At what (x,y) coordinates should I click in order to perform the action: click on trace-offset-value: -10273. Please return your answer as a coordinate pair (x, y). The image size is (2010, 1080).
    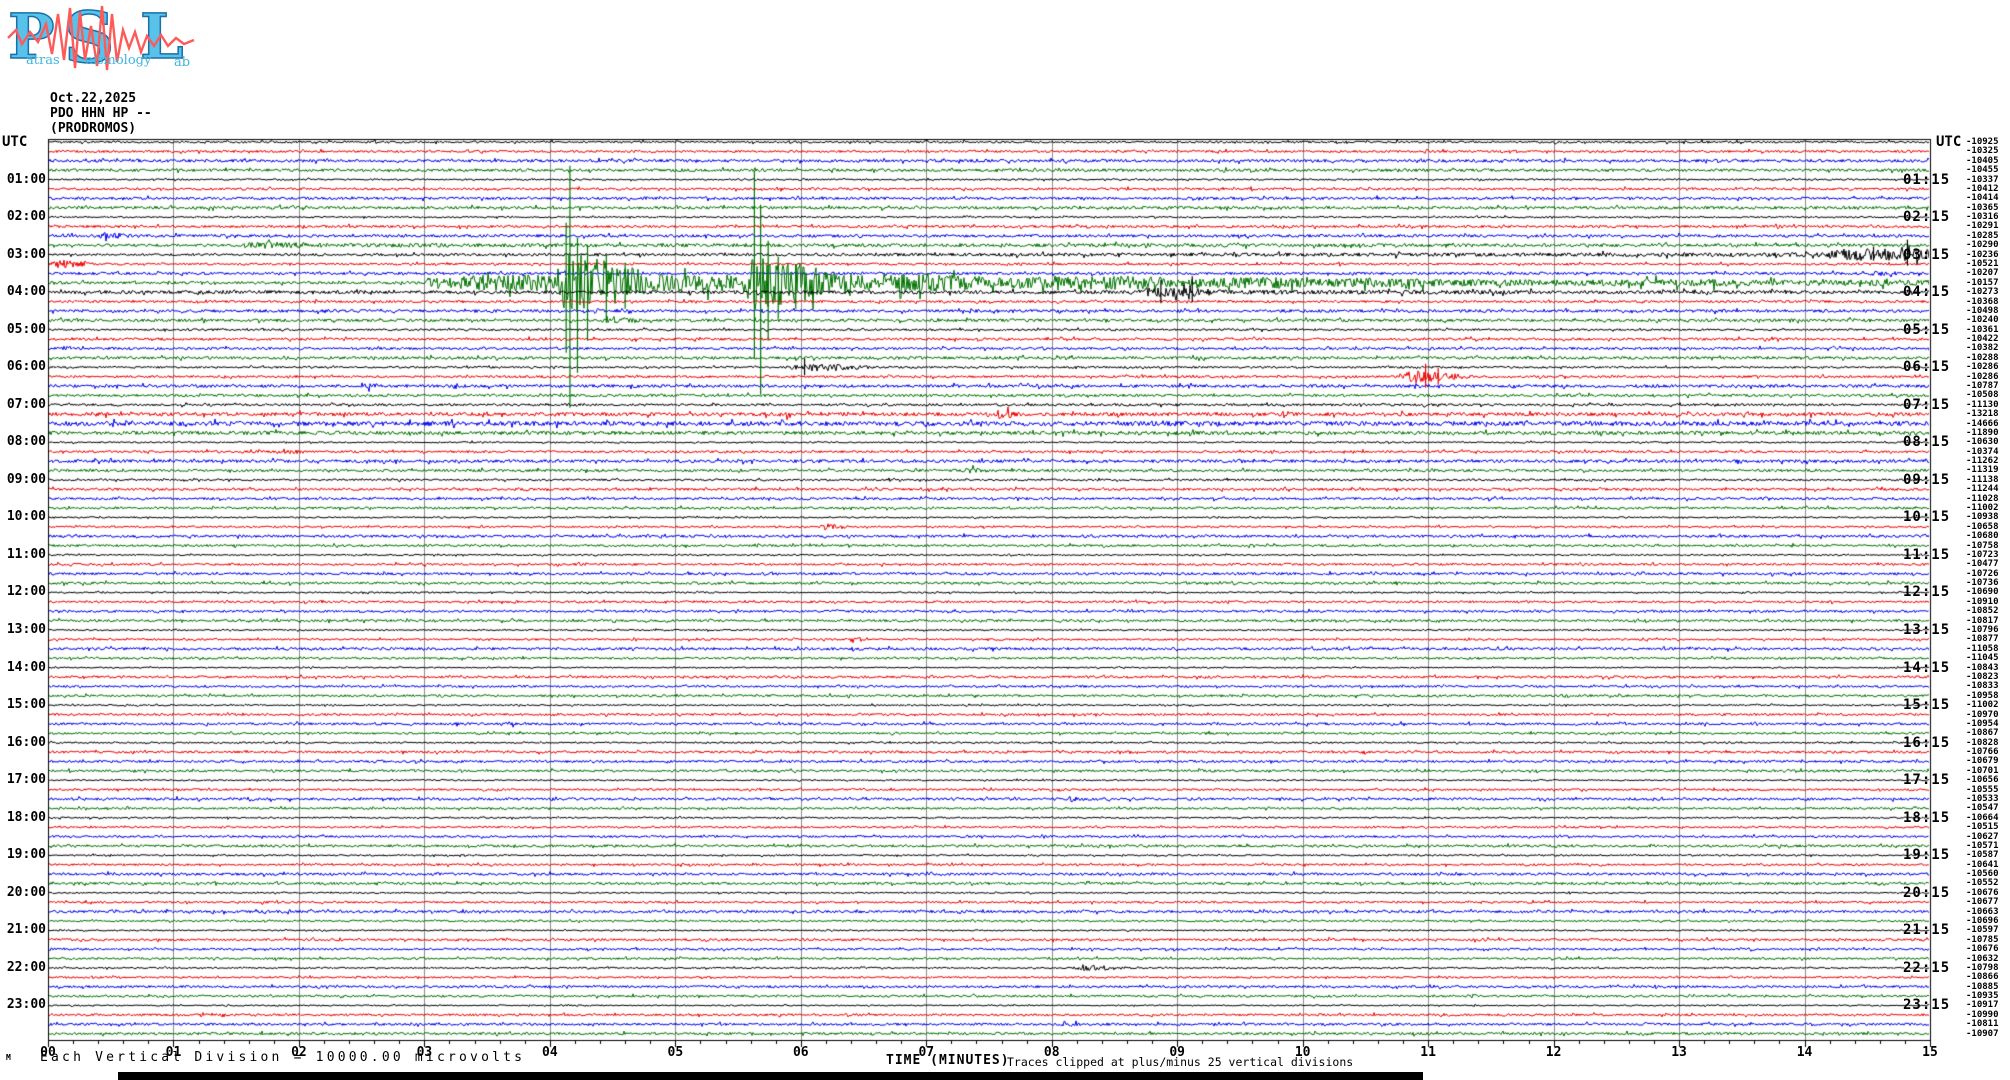
    Looking at the image, I should click on (1982, 292).